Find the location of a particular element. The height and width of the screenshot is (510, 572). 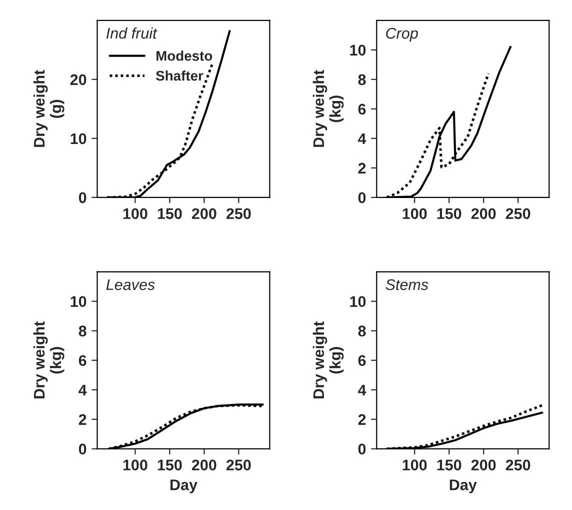

legend-label: Shafter is located at coordinates (180, 75).